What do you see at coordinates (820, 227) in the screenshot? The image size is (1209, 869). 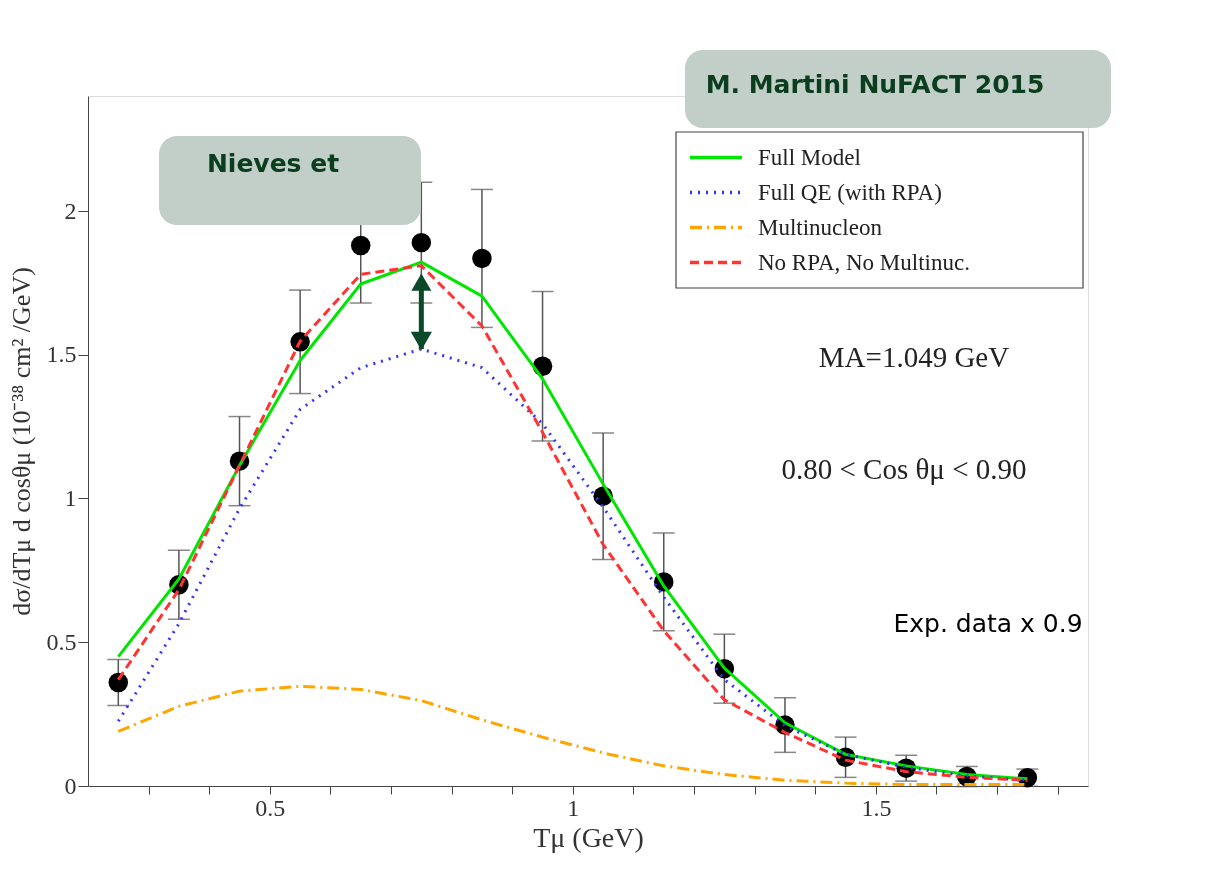 I see `legend-label: Multinucleon` at bounding box center [820, 227].